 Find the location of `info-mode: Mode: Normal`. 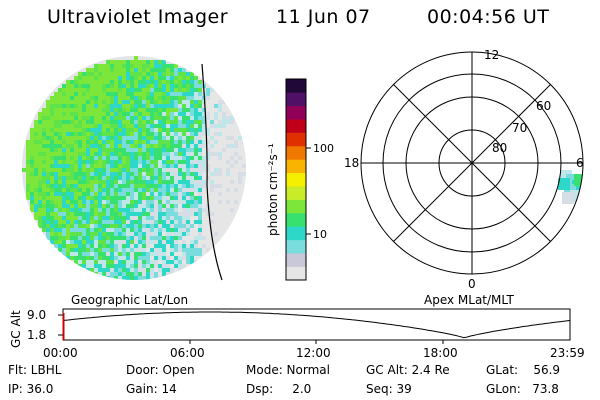

info-mode: Mode: Normal is located at coordinates (288, 370).